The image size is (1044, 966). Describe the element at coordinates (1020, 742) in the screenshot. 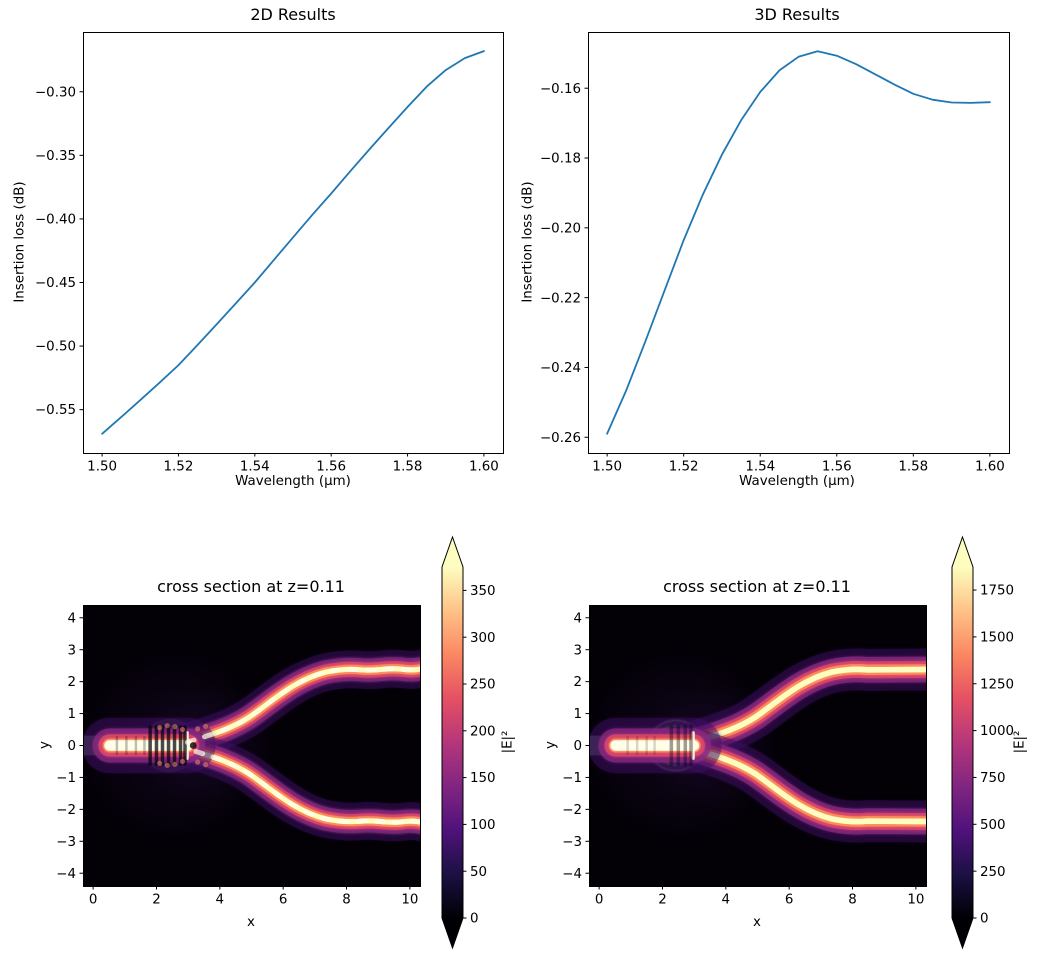

I see `colorbar-label-3d: |E|²` at that location.